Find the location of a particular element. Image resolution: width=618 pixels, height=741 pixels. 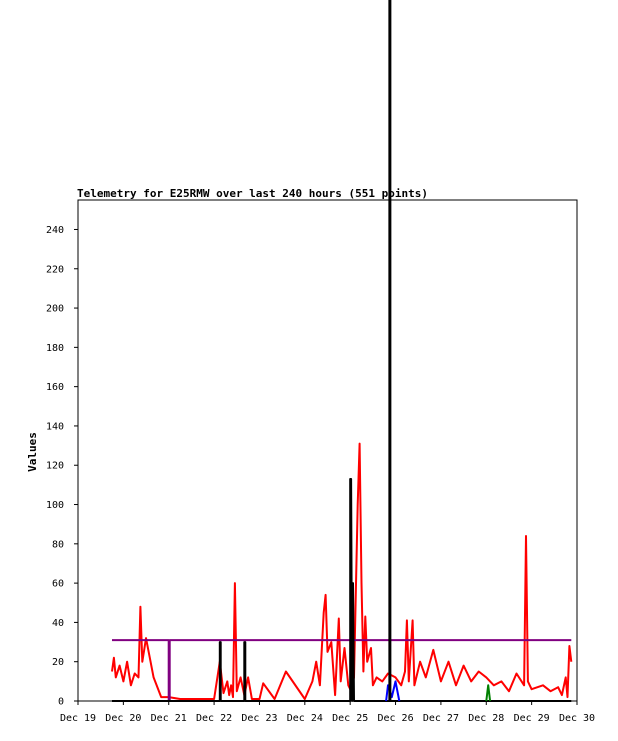

y-tick-label: 60 is located at coordinates (58, 584).